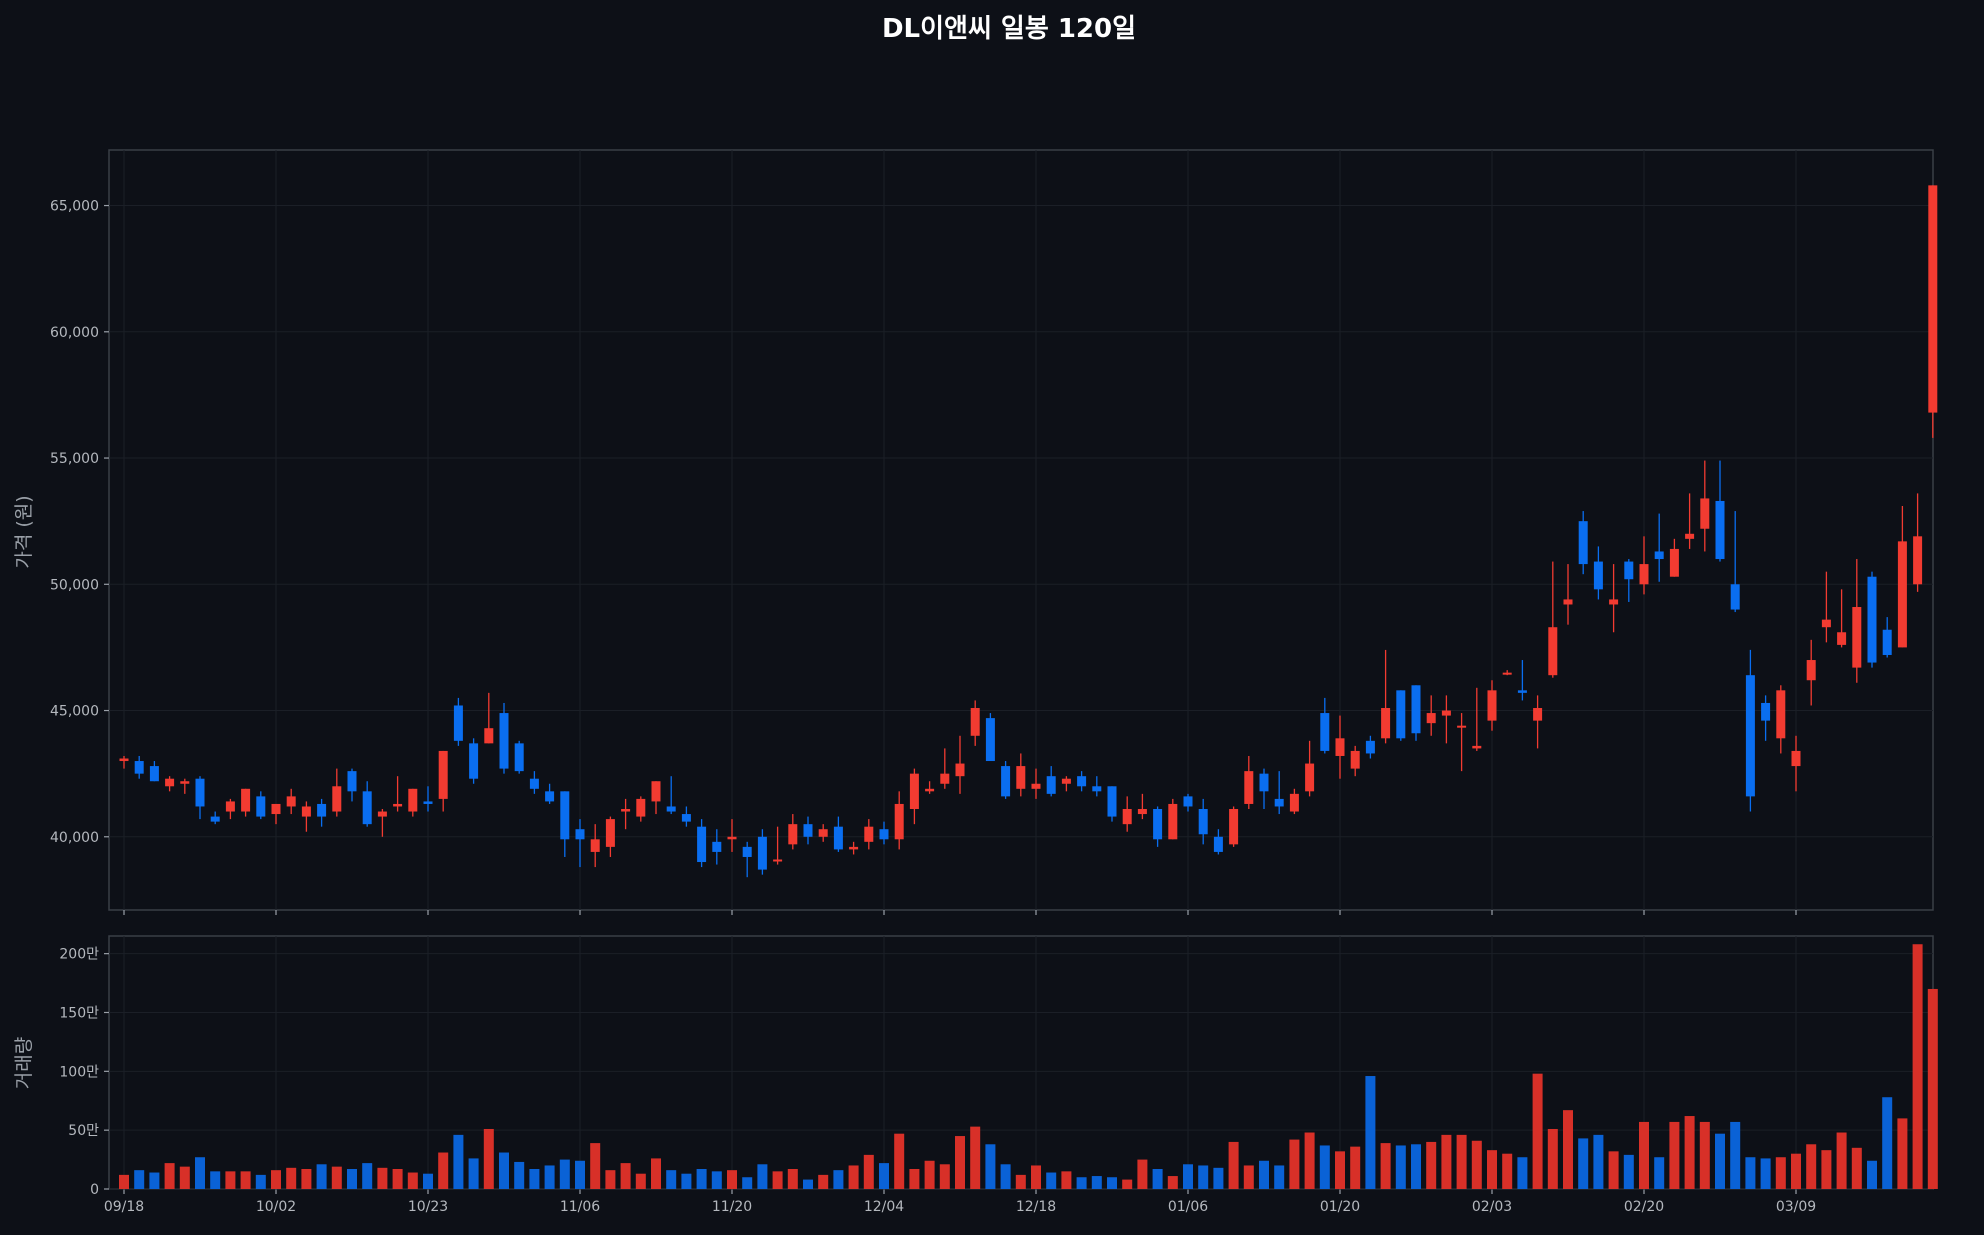 The image size is (1984, 1235). Describe the element at coordinates (1340, 1207) in the screenshot. I see `x-tick-label: 01/20` at that location.